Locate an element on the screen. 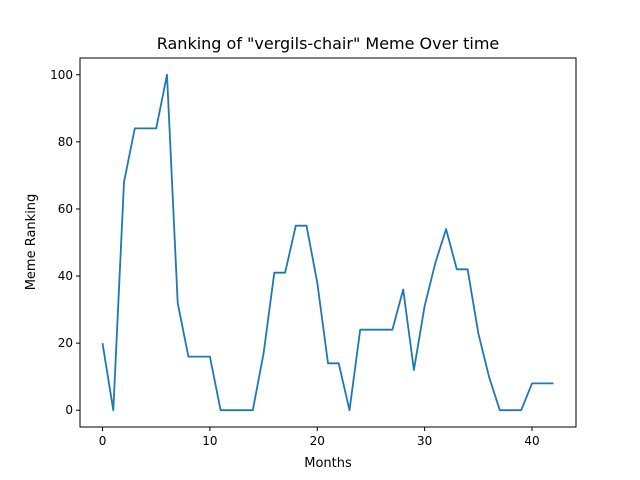  x-axis: 0 10 20 30 40 is located at coordinates (319, 437).